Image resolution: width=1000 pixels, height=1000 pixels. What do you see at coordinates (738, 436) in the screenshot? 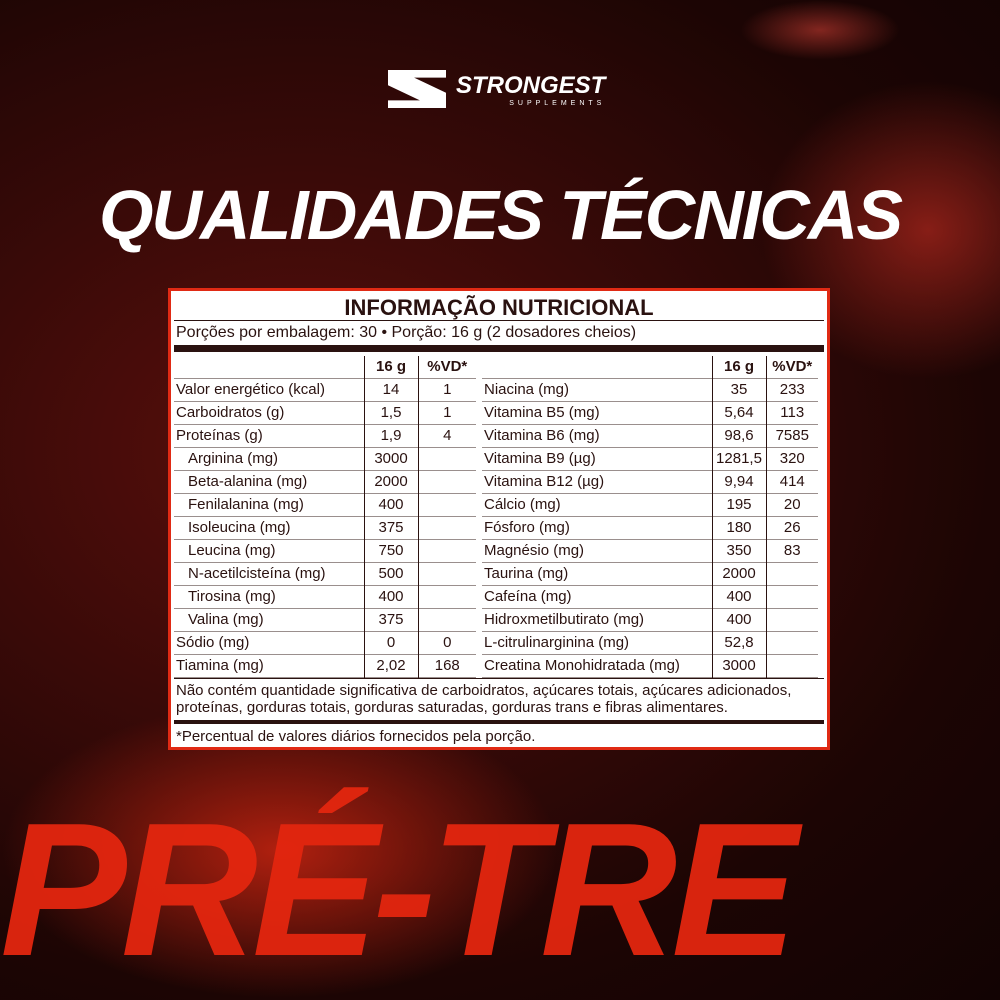
I see `amount-cell: 98,6` at bounding box center [738, 436].